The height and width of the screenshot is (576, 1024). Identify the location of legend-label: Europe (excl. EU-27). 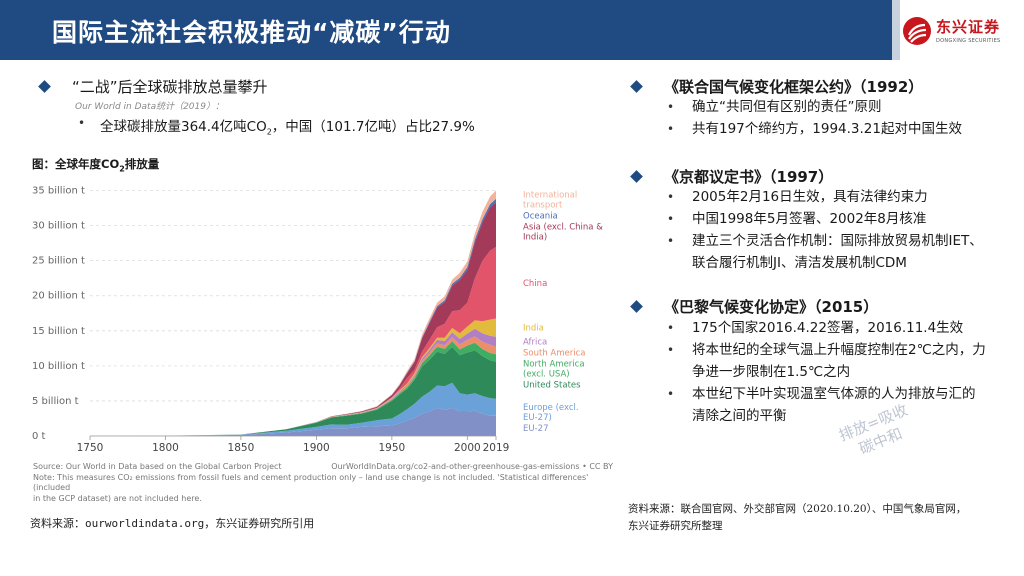
(551, 413).